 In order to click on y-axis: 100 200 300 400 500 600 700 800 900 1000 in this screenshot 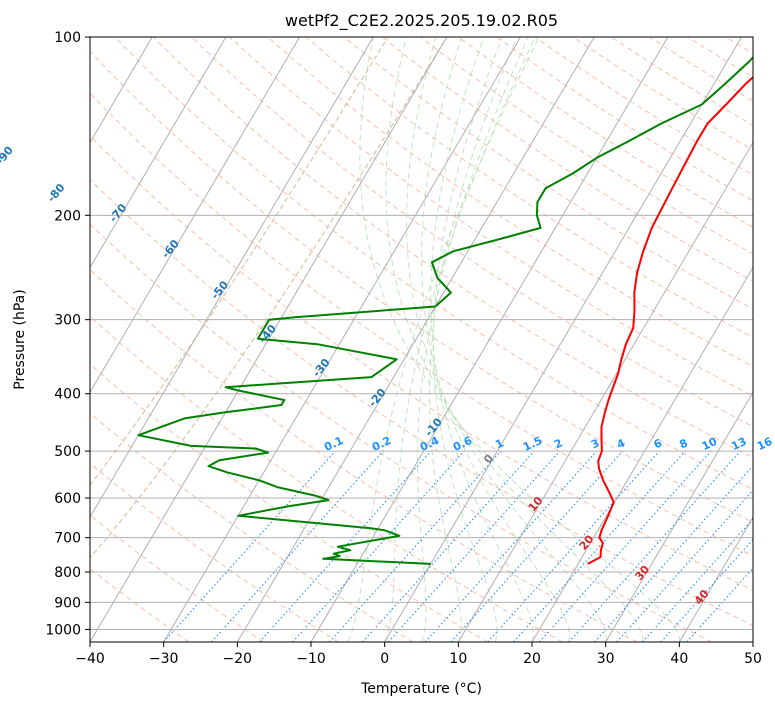, I will do `click(67, 334)`.